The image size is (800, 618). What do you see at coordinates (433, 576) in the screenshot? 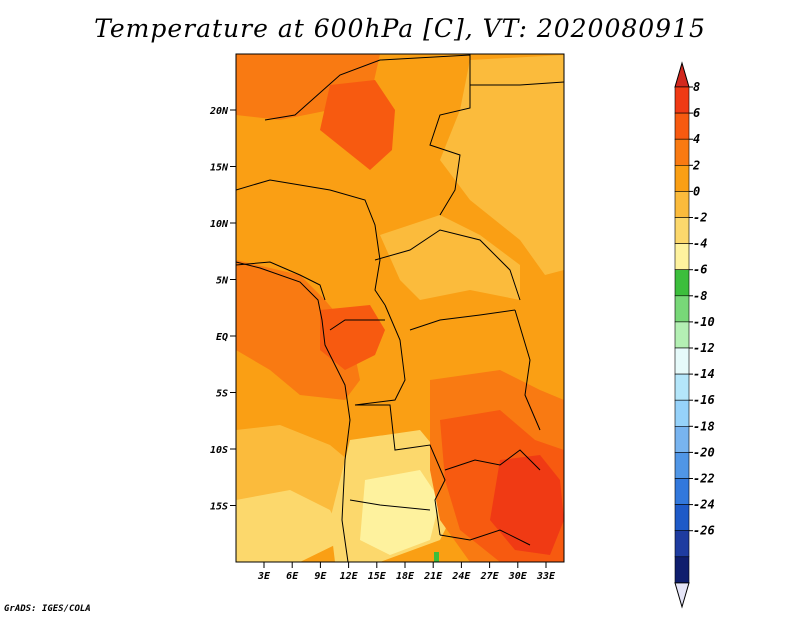
I see `lon-label: 21E` at bounding box center [433, 576].